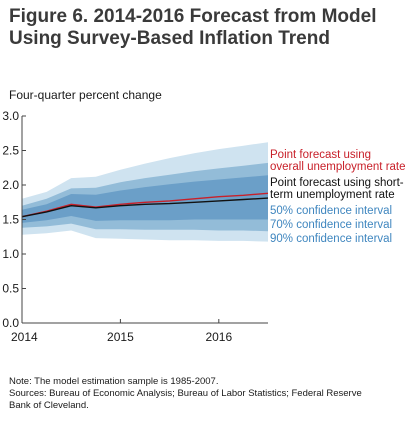 The width and height of the screenshot is (420, 424). Describe the element at coordinates (10, 323) in the screenshot. I see `y-tick-label: 0.0` at that location.